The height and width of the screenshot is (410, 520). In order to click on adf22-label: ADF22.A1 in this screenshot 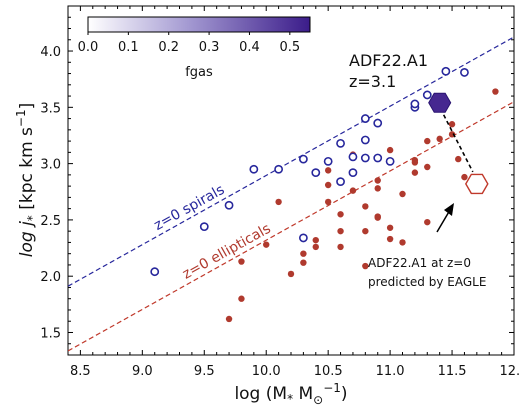, I will do `click(388, 60)`.